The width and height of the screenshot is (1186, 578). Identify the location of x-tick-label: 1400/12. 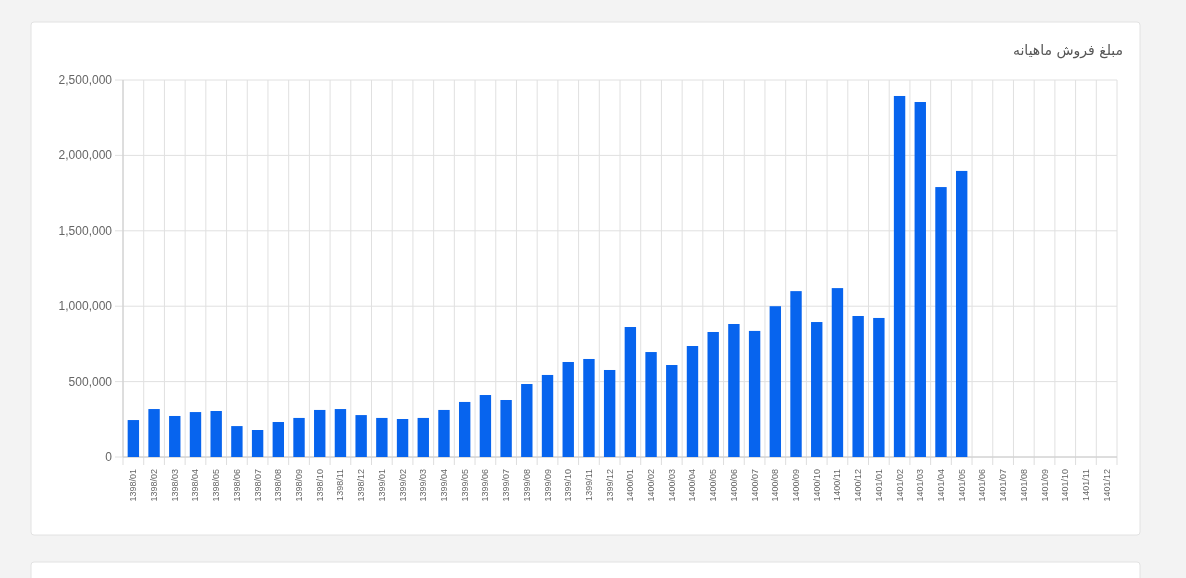
(858, 485).